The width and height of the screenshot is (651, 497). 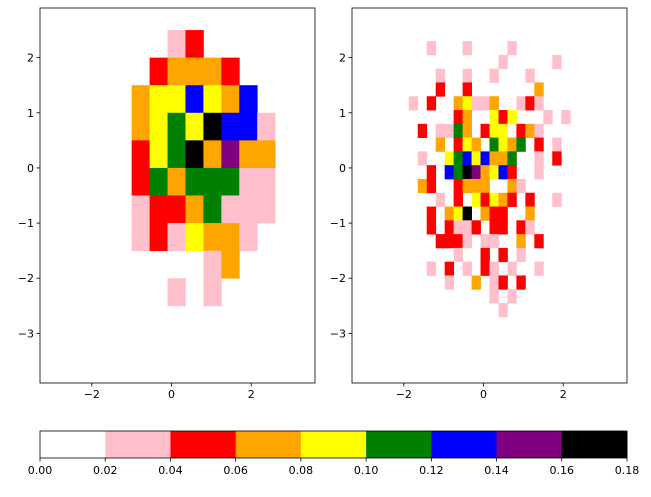 I want to click on right-y-tick-label: 0, so click(x=342, y=168).